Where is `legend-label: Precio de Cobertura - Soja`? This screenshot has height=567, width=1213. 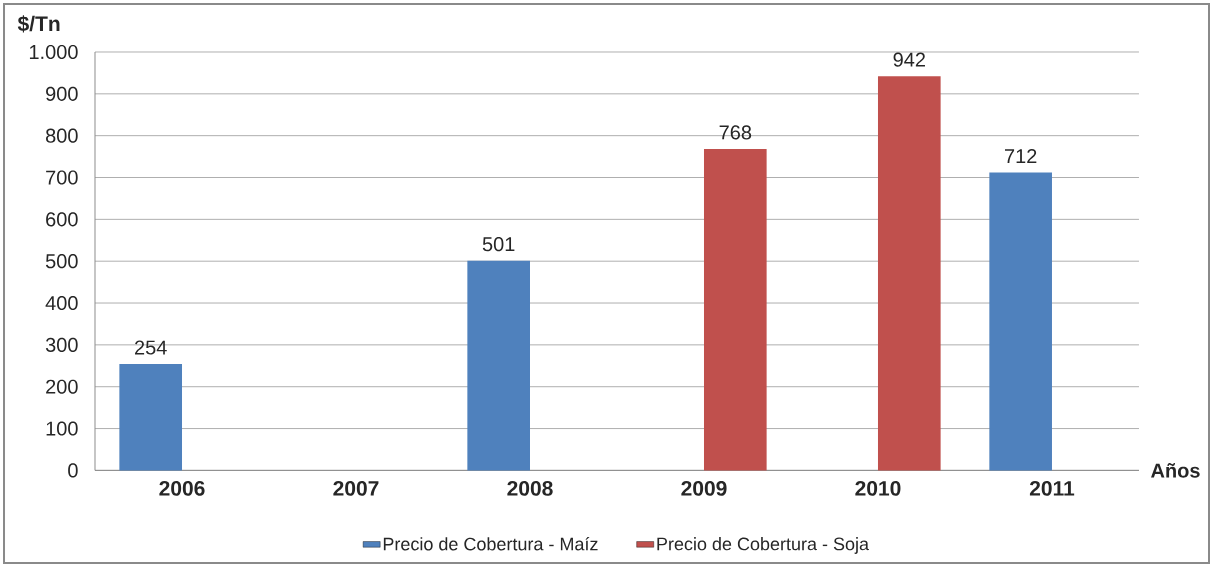
legend-label: Precio de Cobertura - Soja is located at coordinates (763, 545).